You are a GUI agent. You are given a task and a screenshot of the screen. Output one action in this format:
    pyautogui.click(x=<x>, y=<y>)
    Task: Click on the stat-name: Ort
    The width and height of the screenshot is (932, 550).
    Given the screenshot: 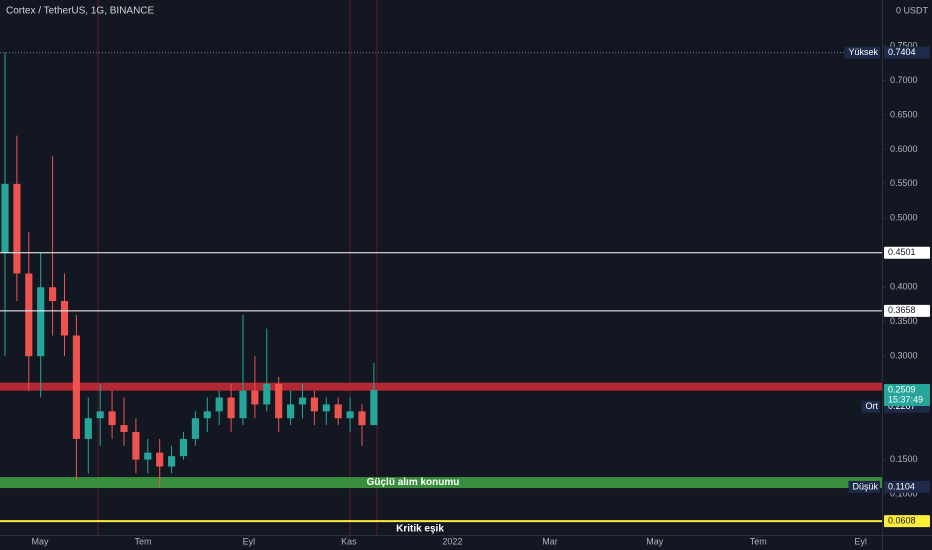 What is the action you would take?
    pyautogui.click(x=872, y=406)
    